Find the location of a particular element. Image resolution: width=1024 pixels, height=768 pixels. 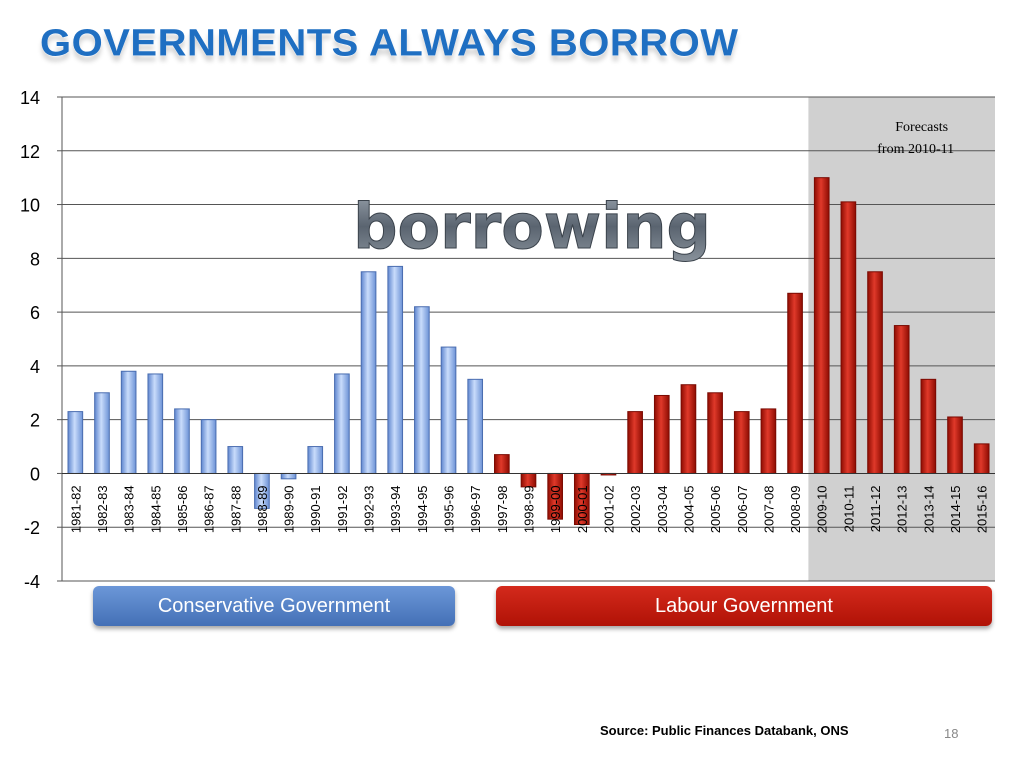

x-tick-label: 2000-01 is located at coordinates (582, 509).